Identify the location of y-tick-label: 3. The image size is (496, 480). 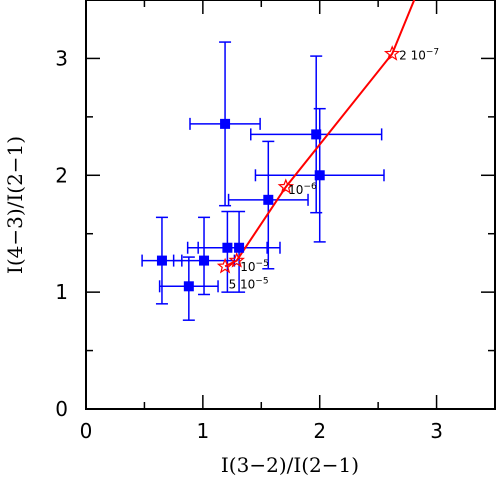
(61, 58).